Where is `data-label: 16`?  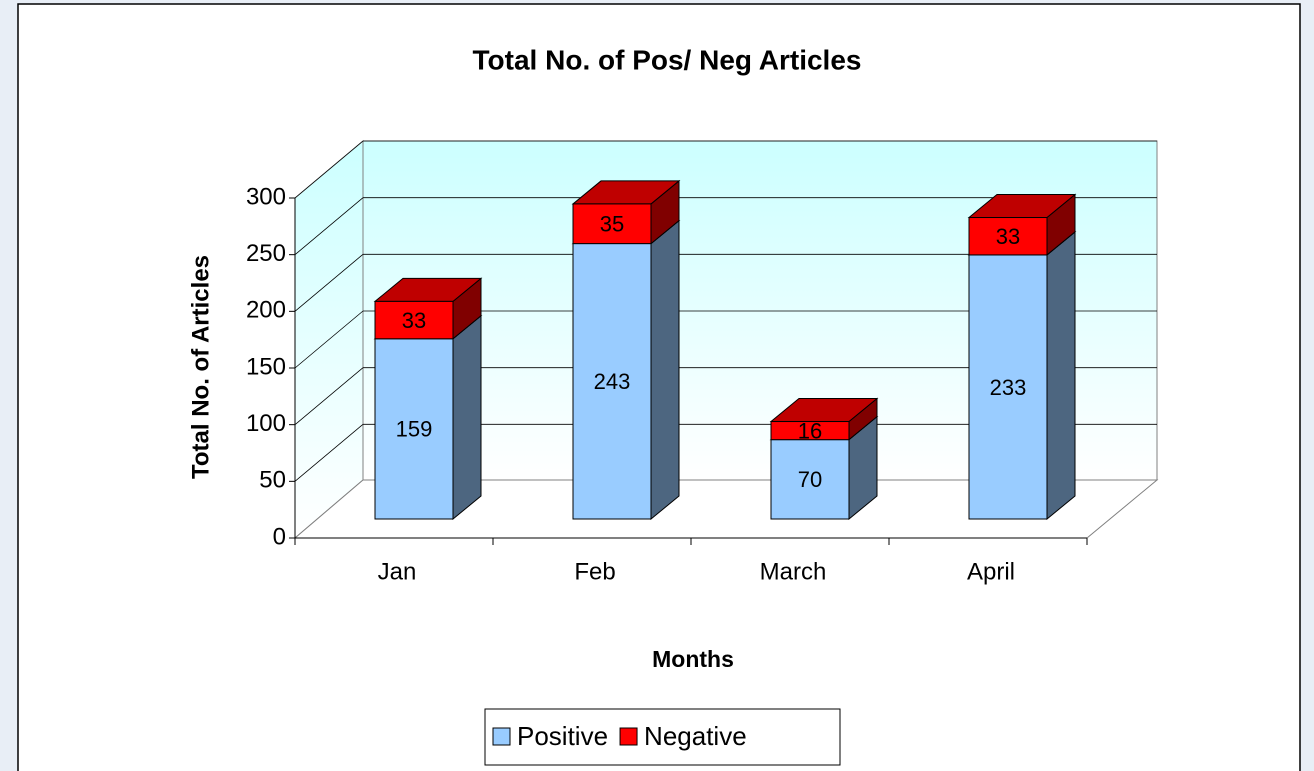 data-label: 16 is located at coordinates (810, 430).